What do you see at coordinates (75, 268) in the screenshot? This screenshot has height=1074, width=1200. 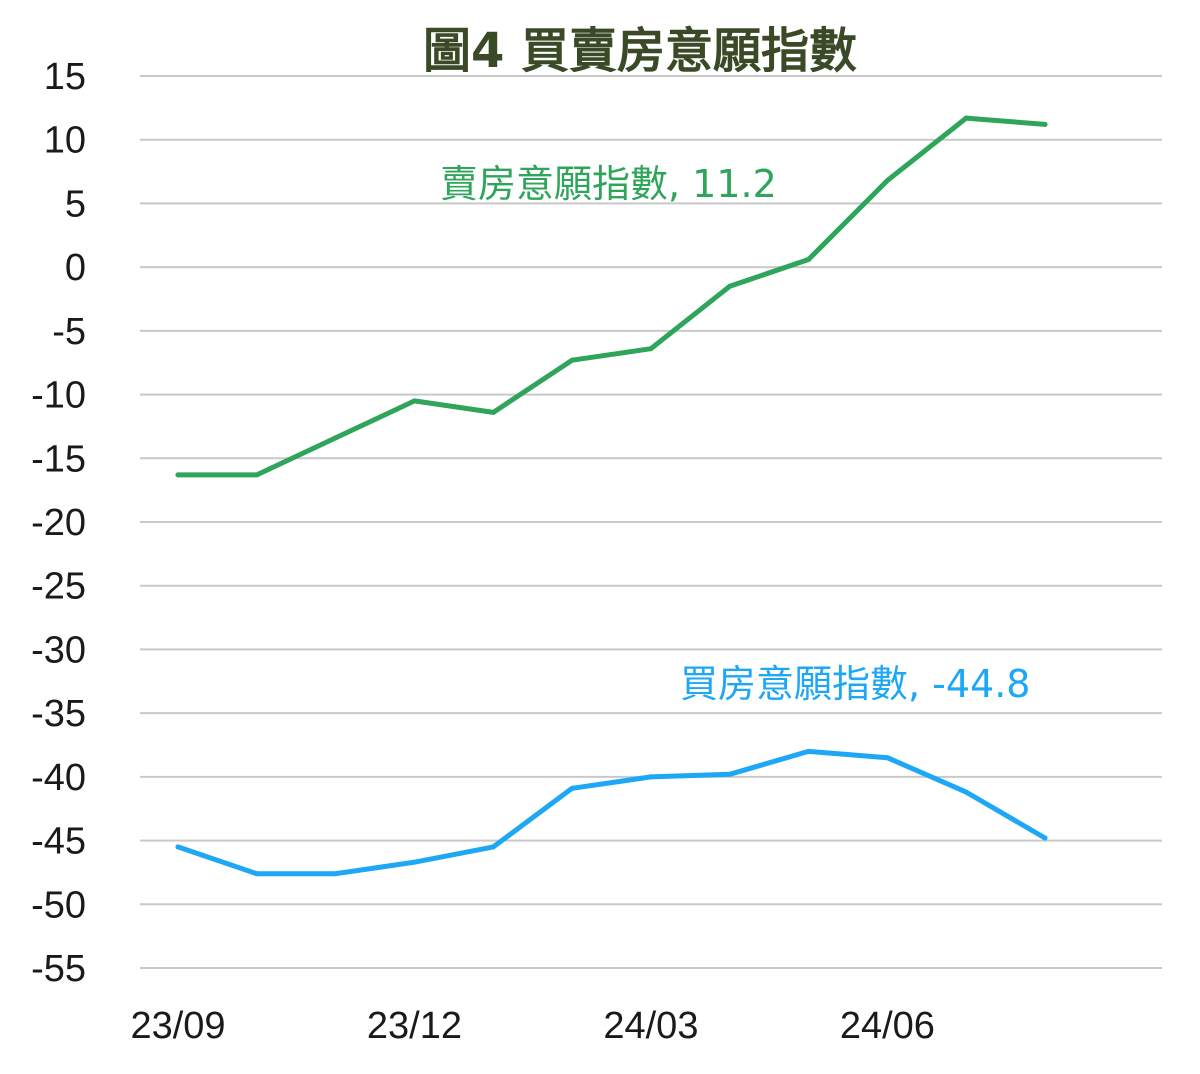 I see `y-tick-label: 0` at bounding box center [75, 268].